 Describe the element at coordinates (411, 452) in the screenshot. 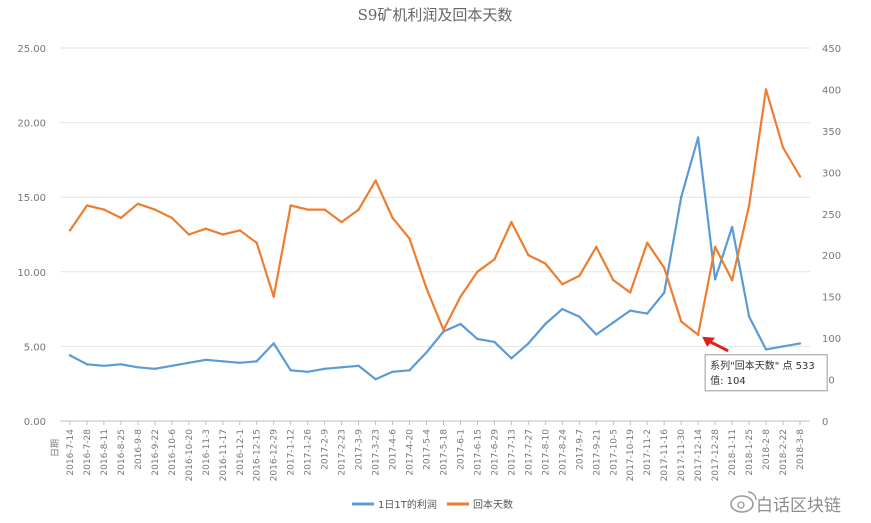

I see `x-tick-label: 2017-4-20` at that location.